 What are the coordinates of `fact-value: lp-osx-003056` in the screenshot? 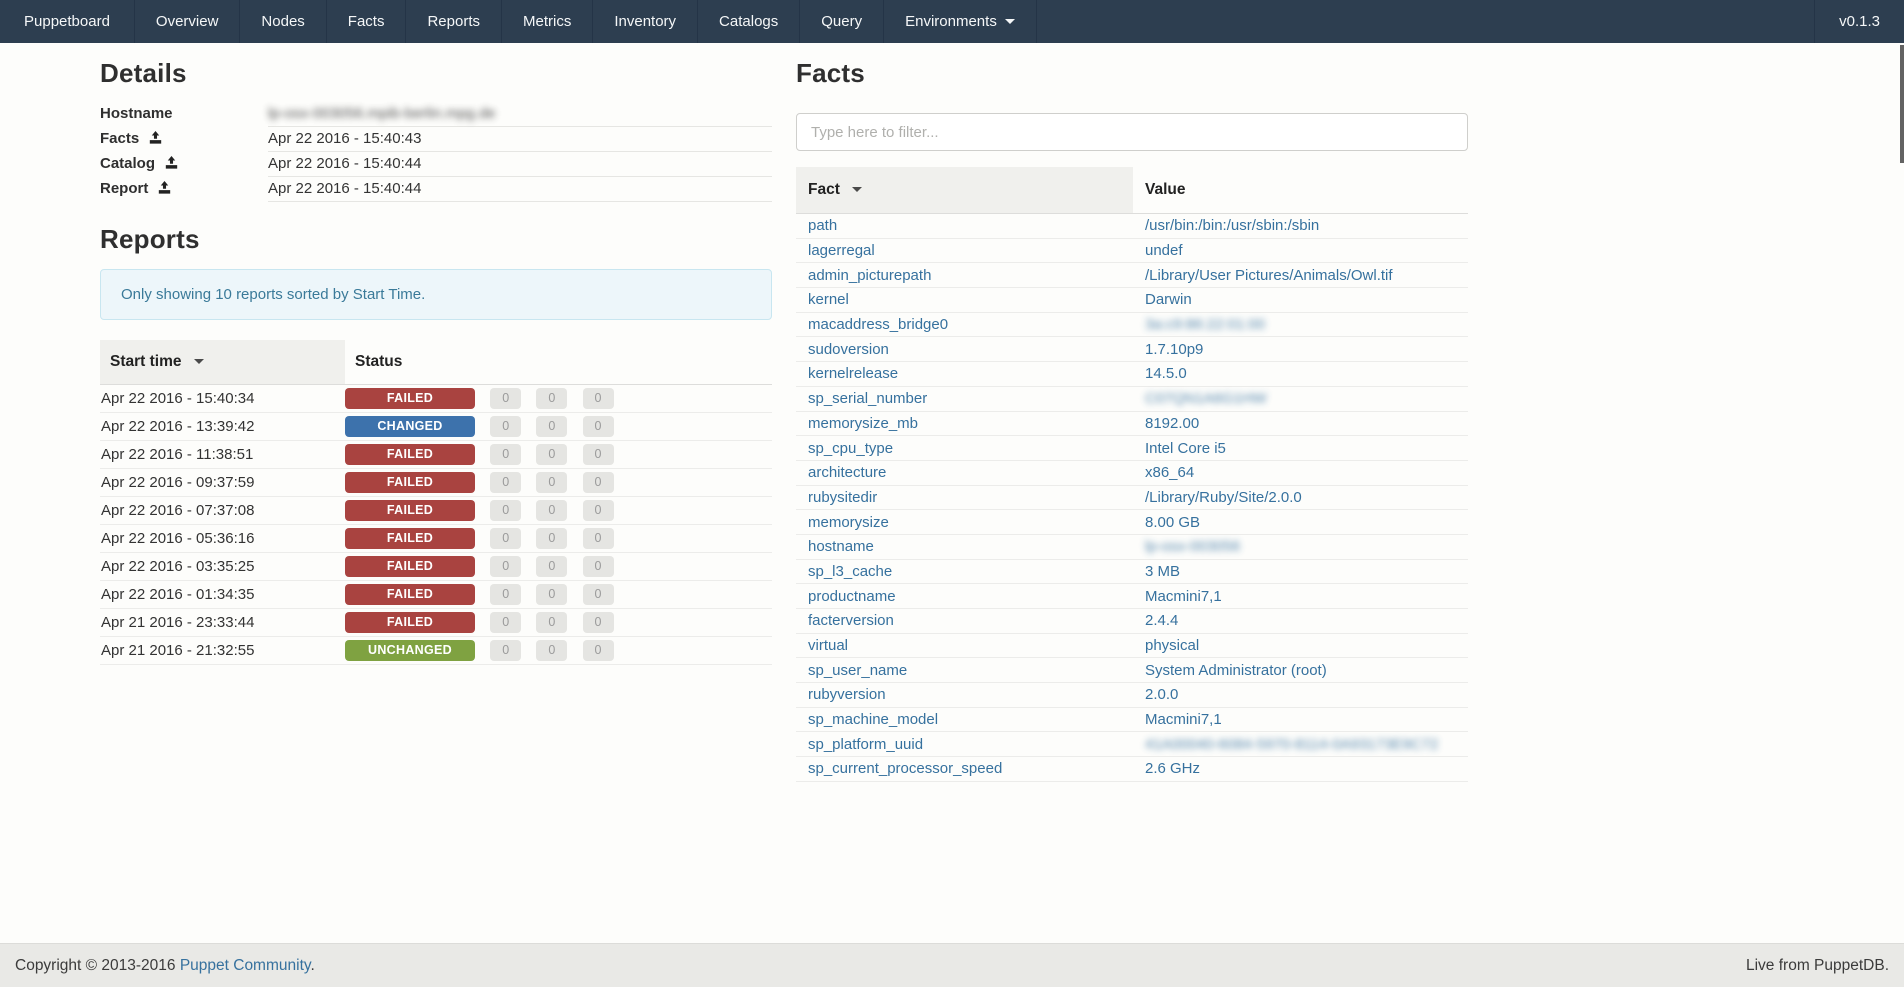 It's located at (1300, 547).